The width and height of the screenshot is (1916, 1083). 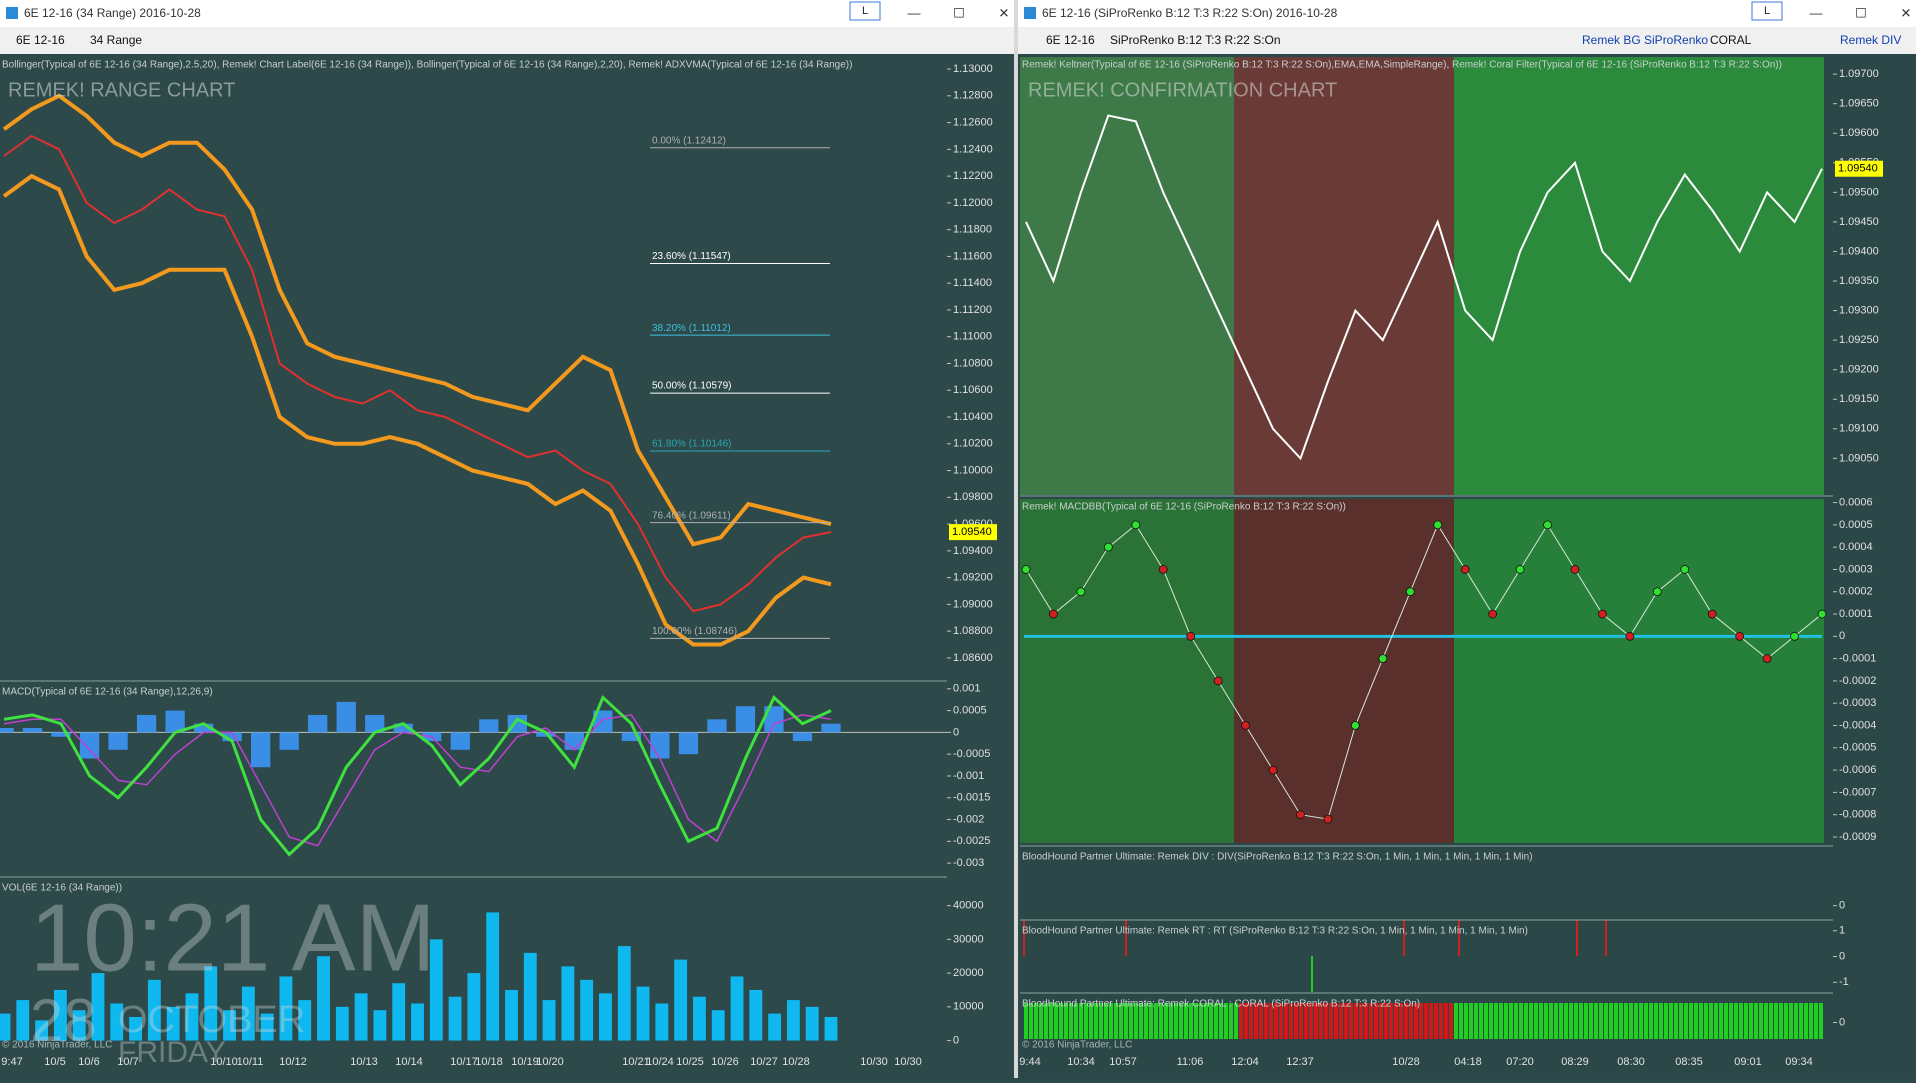 I want to click on price-tag-label: 1.09540, so click(x=972, y=532).